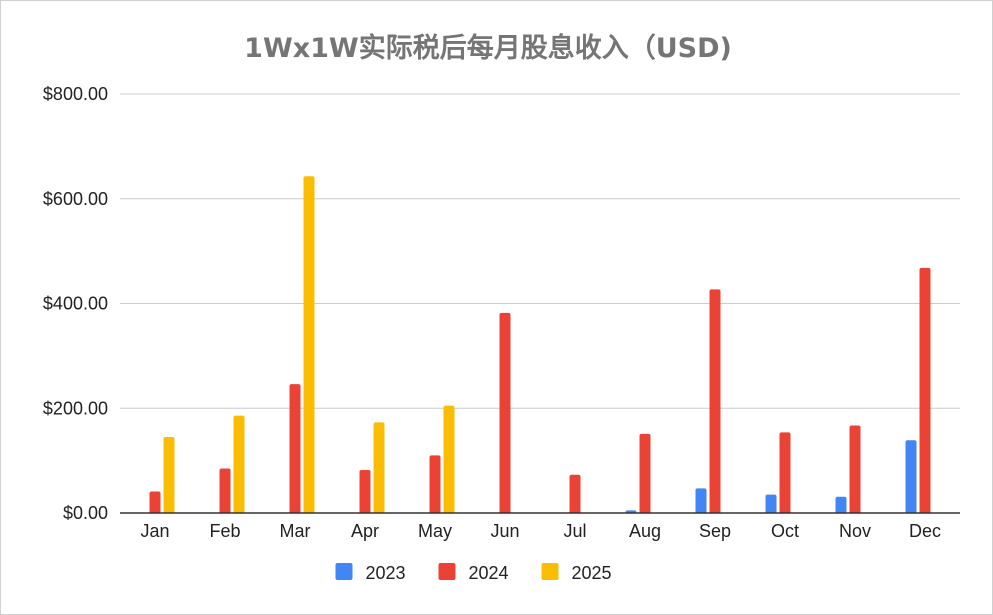 This screenshot has height=615, width=993. What do you see at coordinates (85, 513) in the screenshot?
I see `y-tick-label: $0.00` at bounding box center [85, 513].